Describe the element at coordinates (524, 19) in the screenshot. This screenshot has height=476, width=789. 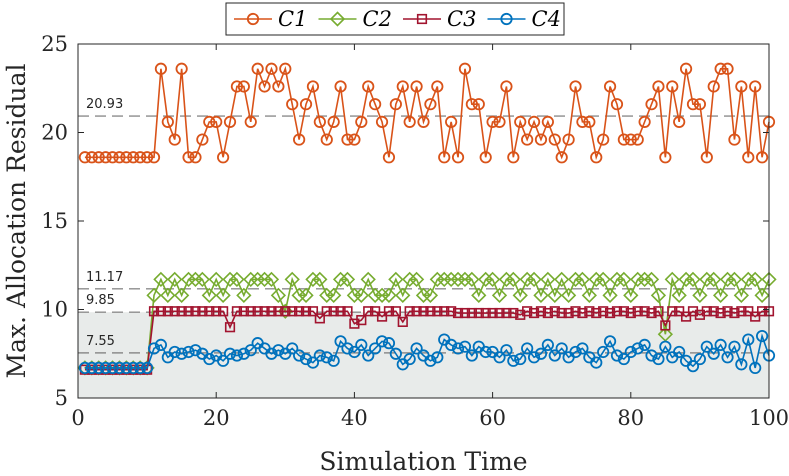
I see `legend-entry-c4: C4` at that location.